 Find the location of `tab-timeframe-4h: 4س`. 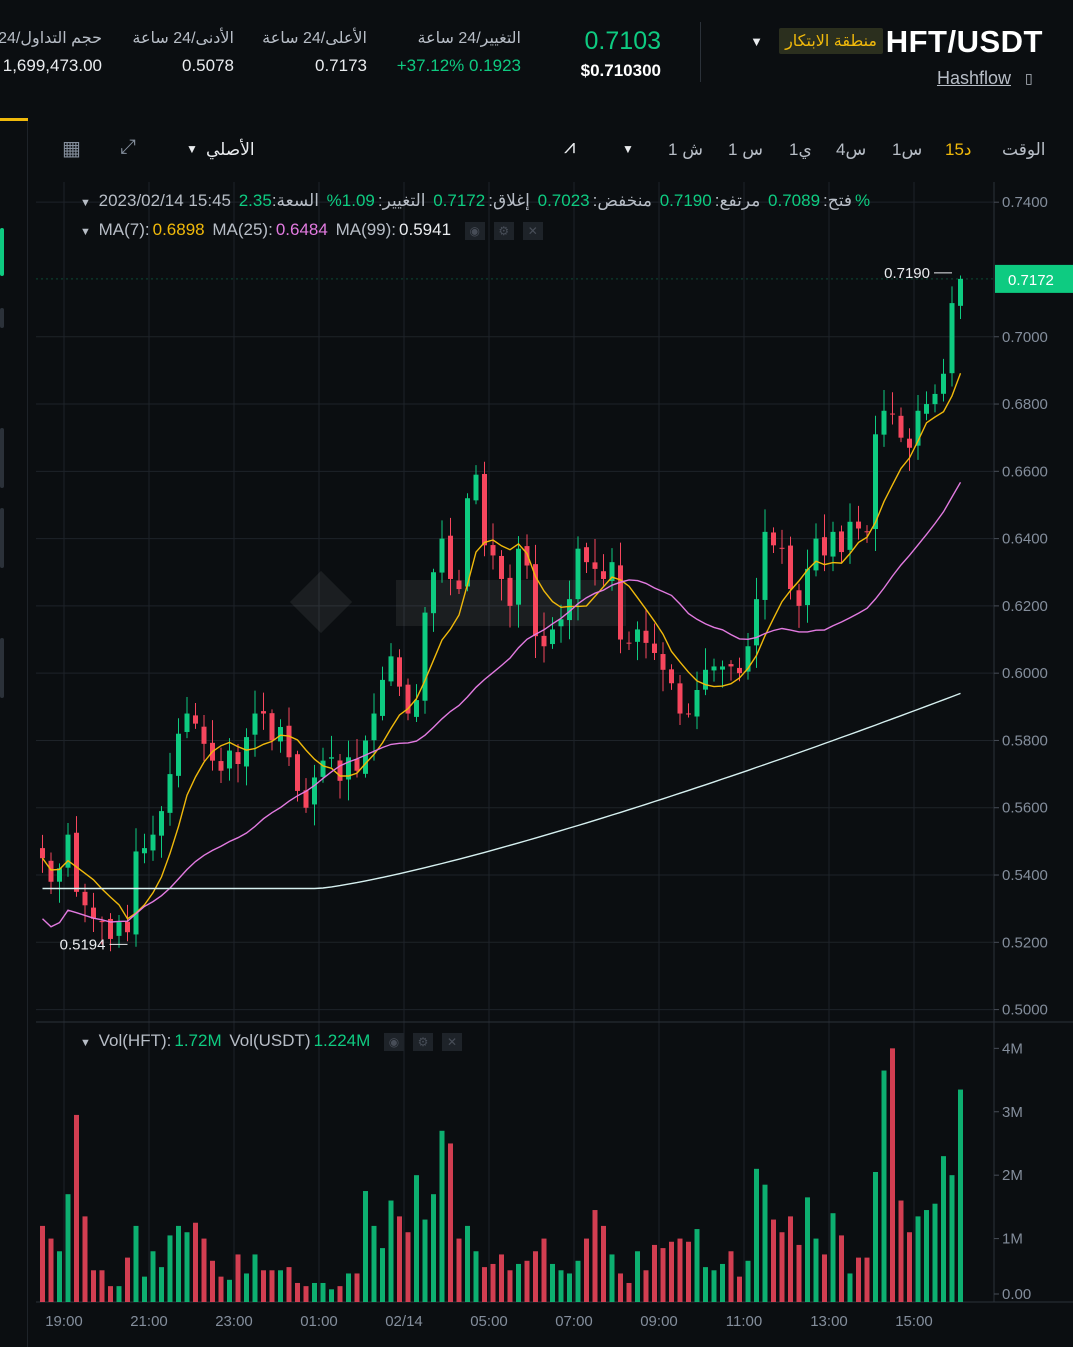

tab-timeframe-4h: 4س is located at coordinates (851, 149).